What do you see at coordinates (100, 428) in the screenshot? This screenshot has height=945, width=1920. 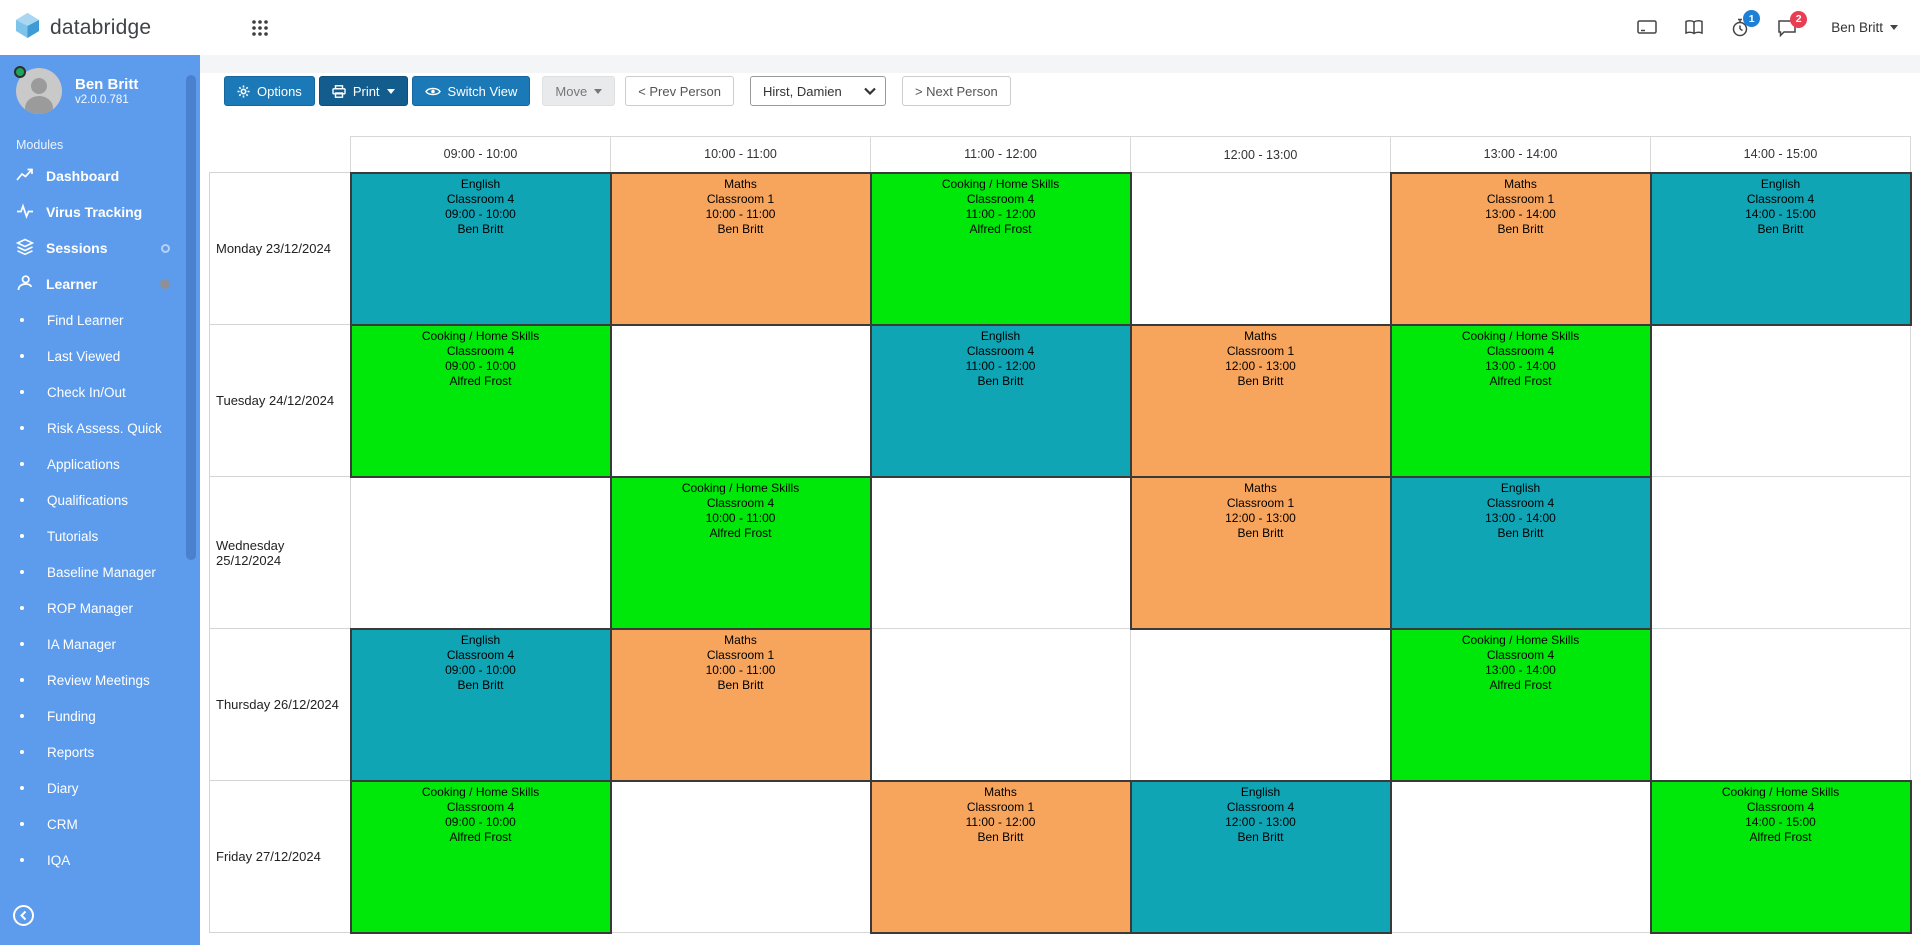 I see `sidebar-subitem-risk-assess-quick: Risk Assess. Quick` at bounding box center [100, 428].